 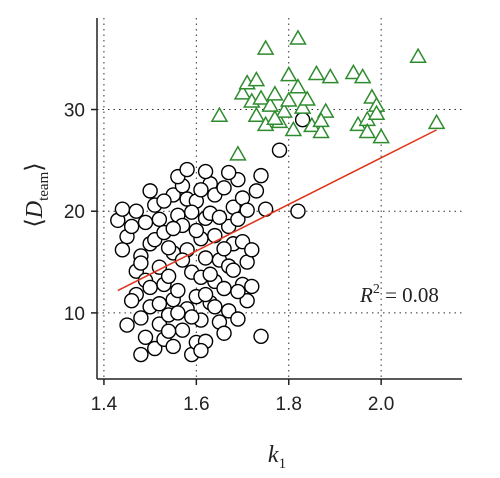 I want to click on x-tick-label: 1.8, so click(x=289, y=404).